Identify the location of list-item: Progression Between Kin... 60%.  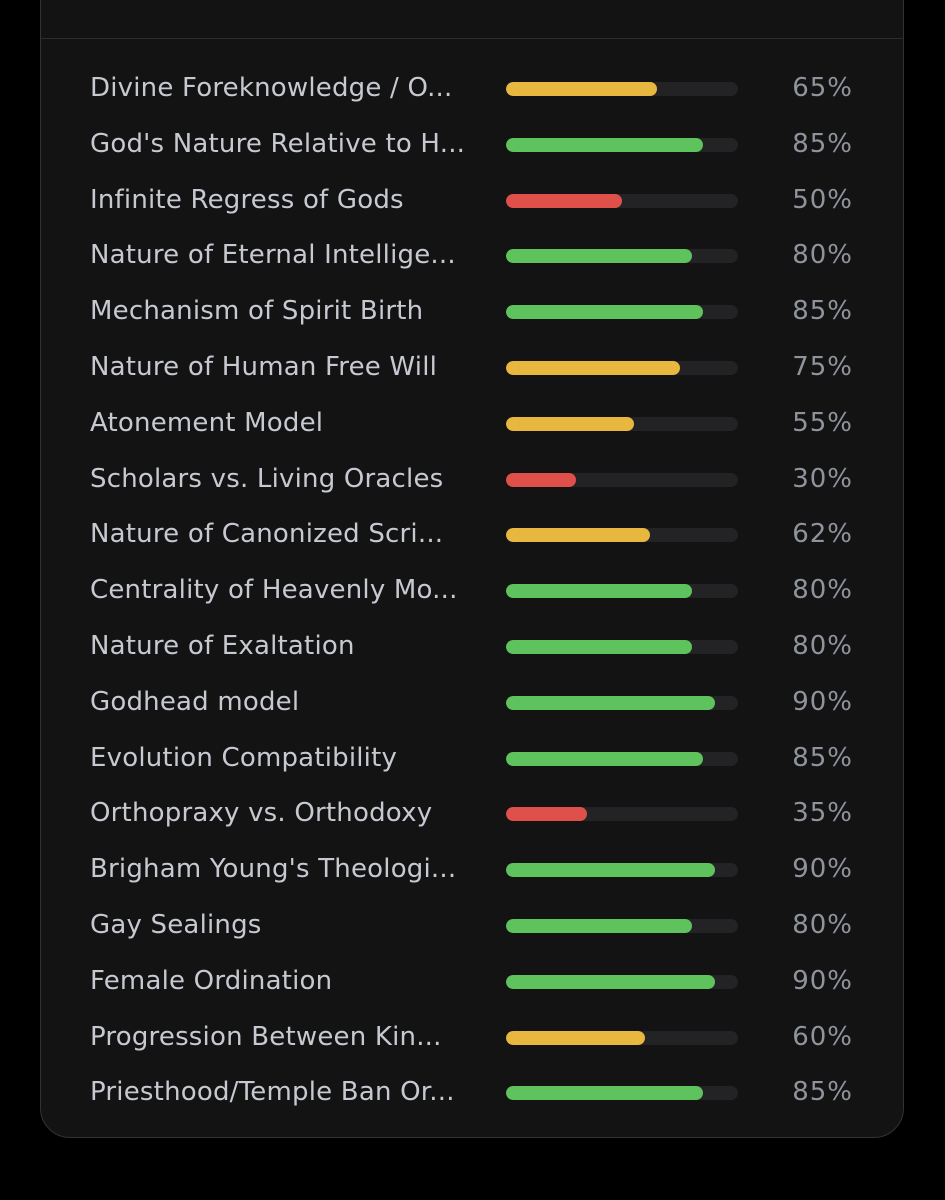
(472, 1038).